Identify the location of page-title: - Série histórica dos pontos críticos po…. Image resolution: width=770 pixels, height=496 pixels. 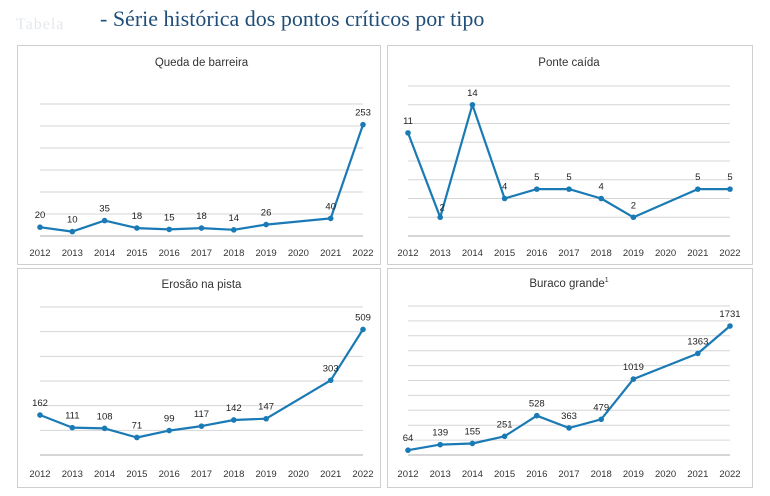
(292, 18).